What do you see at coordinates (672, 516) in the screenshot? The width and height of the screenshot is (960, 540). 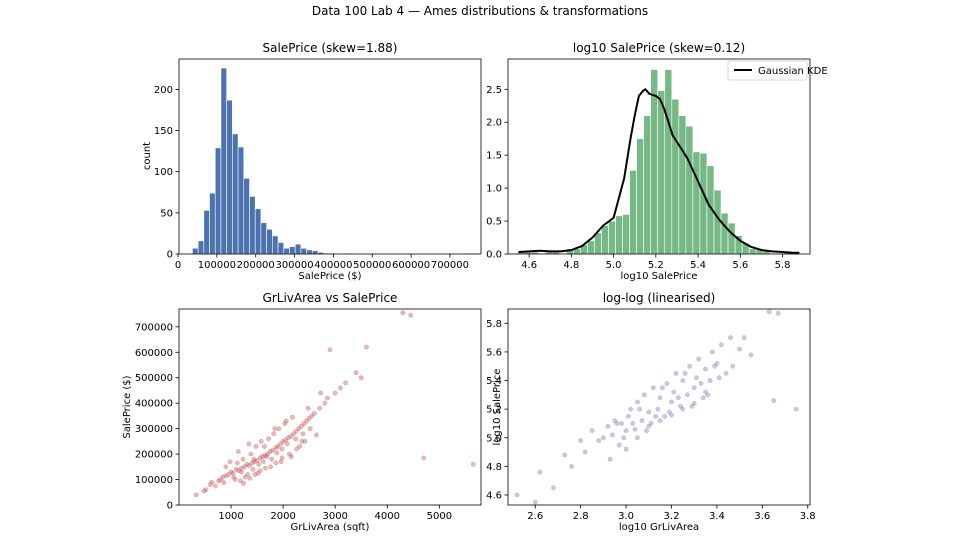 I see `x-tick-label: 3.2` at bounding box center [672, 516].